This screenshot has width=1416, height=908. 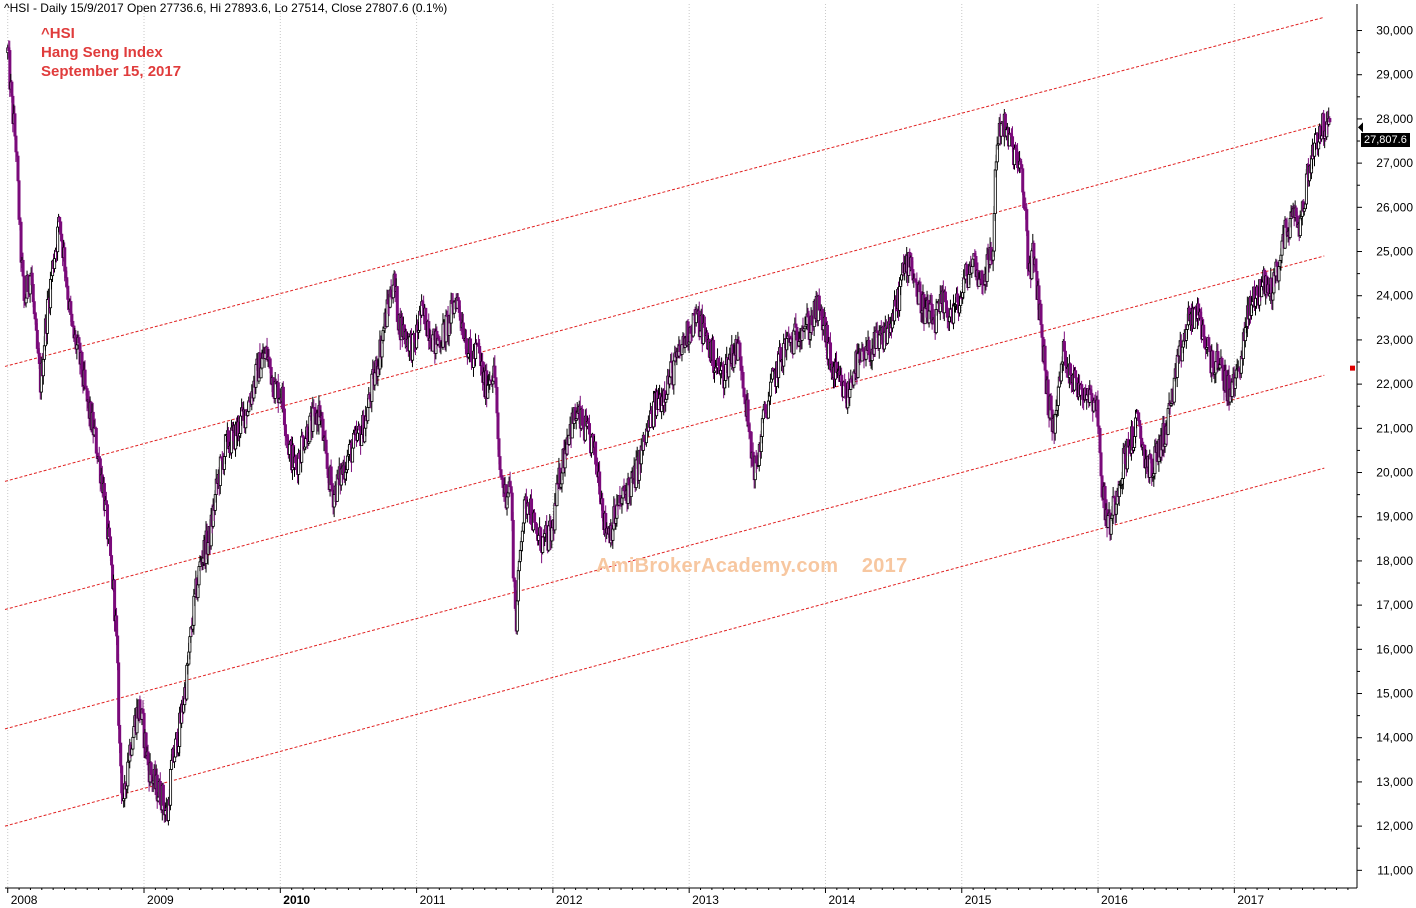 What do you see at coordinates (1394, 384) in the screenshot?
I see `y-tick-label: 22,000` at bounding box center [1394, 384].